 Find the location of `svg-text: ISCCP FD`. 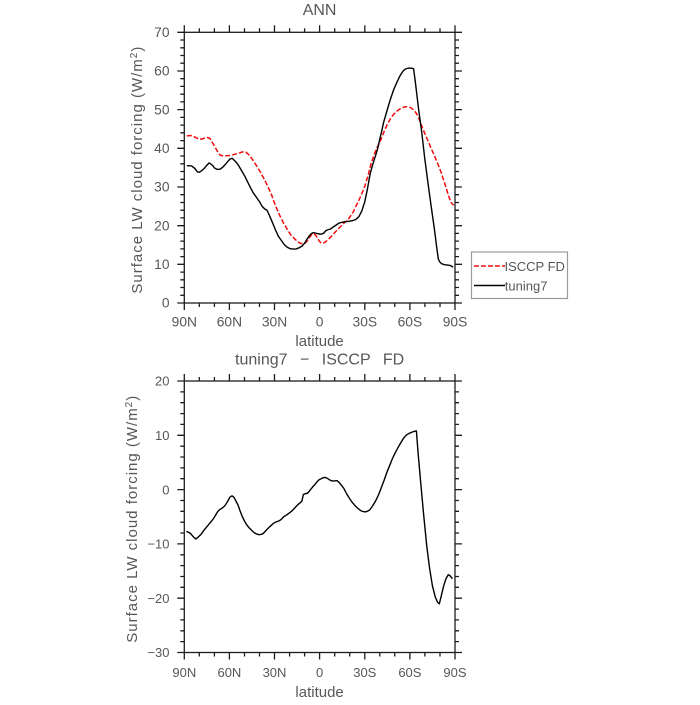

svg-text: ISCCP FD is located at coordinates (535, 266).